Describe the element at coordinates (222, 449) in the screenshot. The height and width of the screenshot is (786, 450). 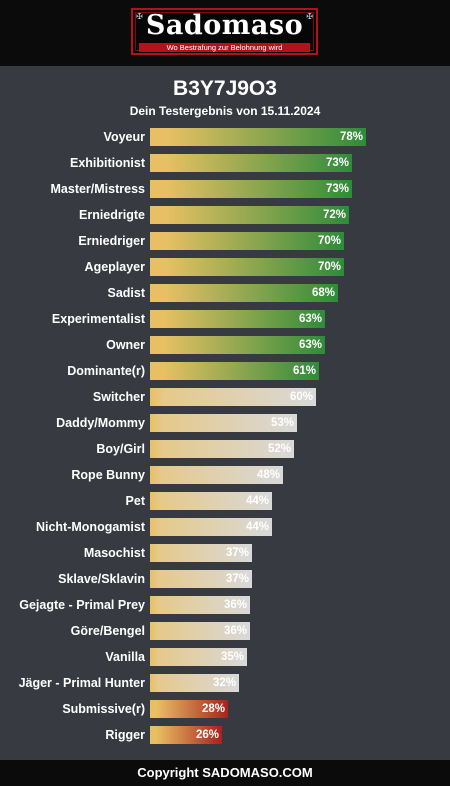
I see `result-bar: 52%` at that location.